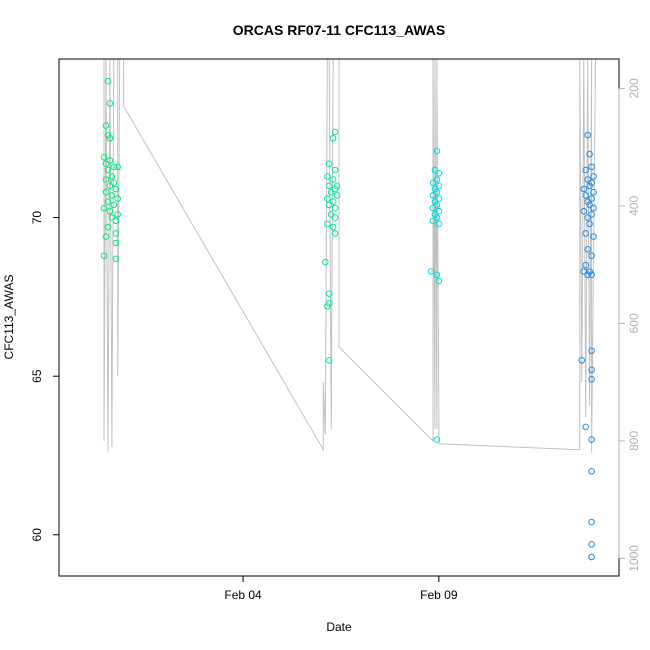  Describe the element at coordinates (634, 323) in the screenshot. I see `y2-tick-label-2: 600` at that location.